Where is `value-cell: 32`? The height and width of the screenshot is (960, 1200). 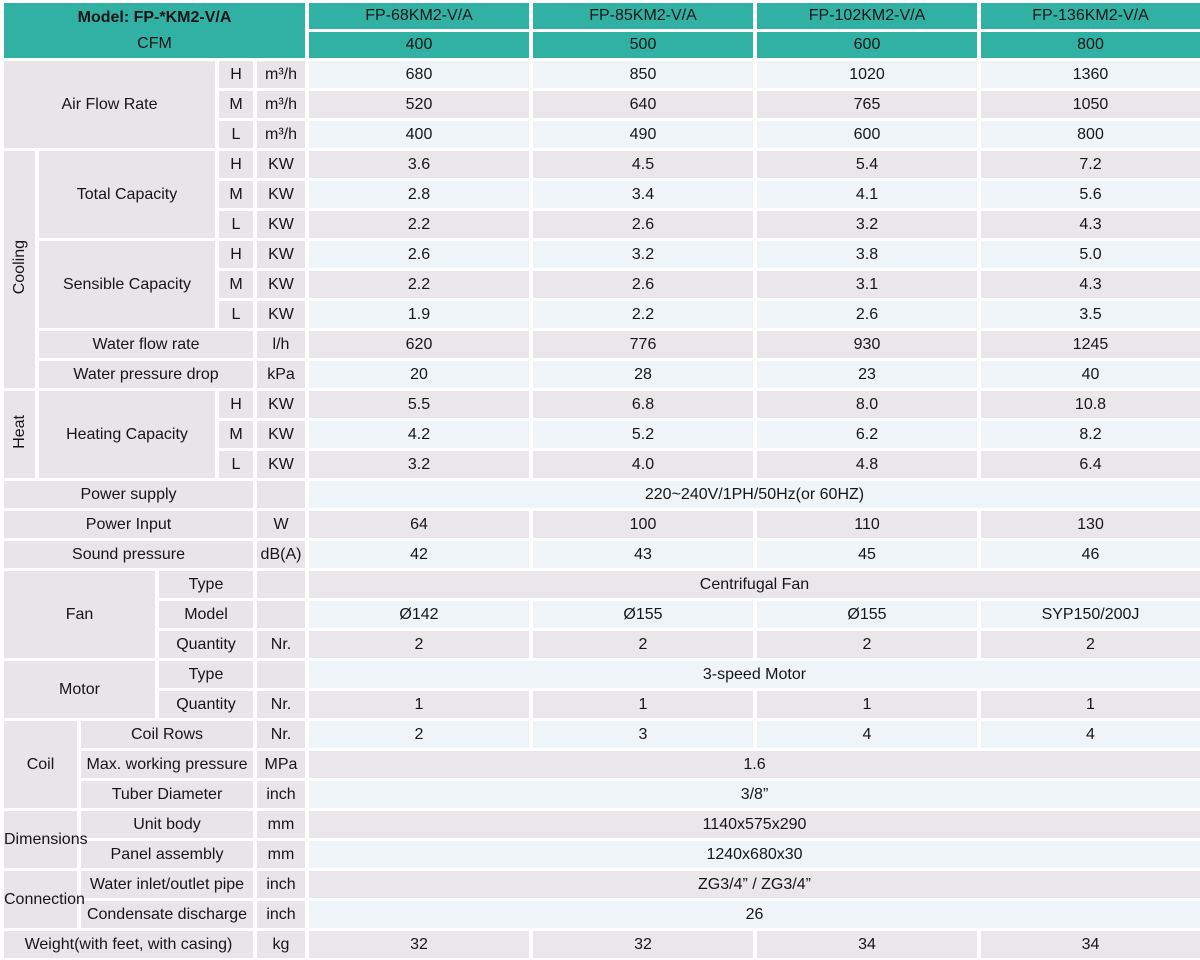 value-cell: 32 is located at coordinates (419, 944).